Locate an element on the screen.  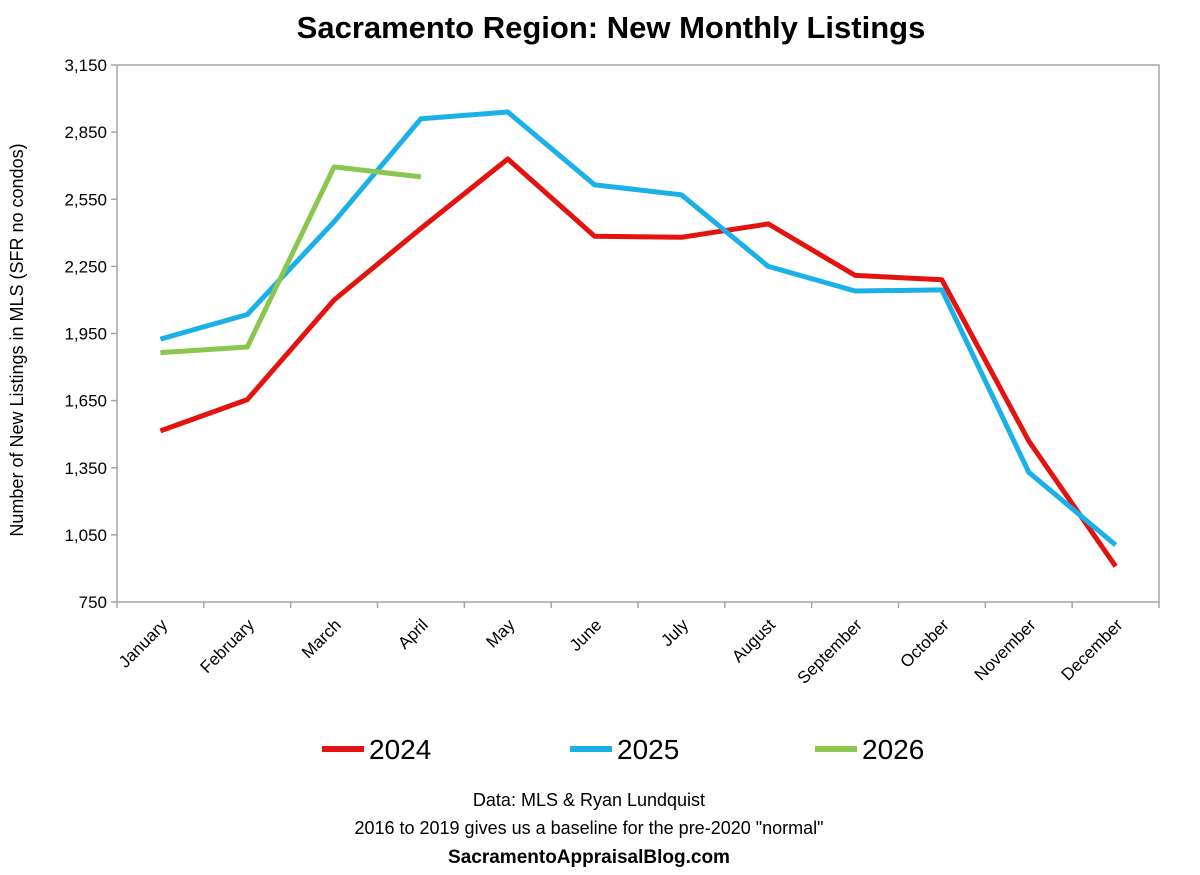
y-tick-label: 1,650 is located at coordinates (85, 401).